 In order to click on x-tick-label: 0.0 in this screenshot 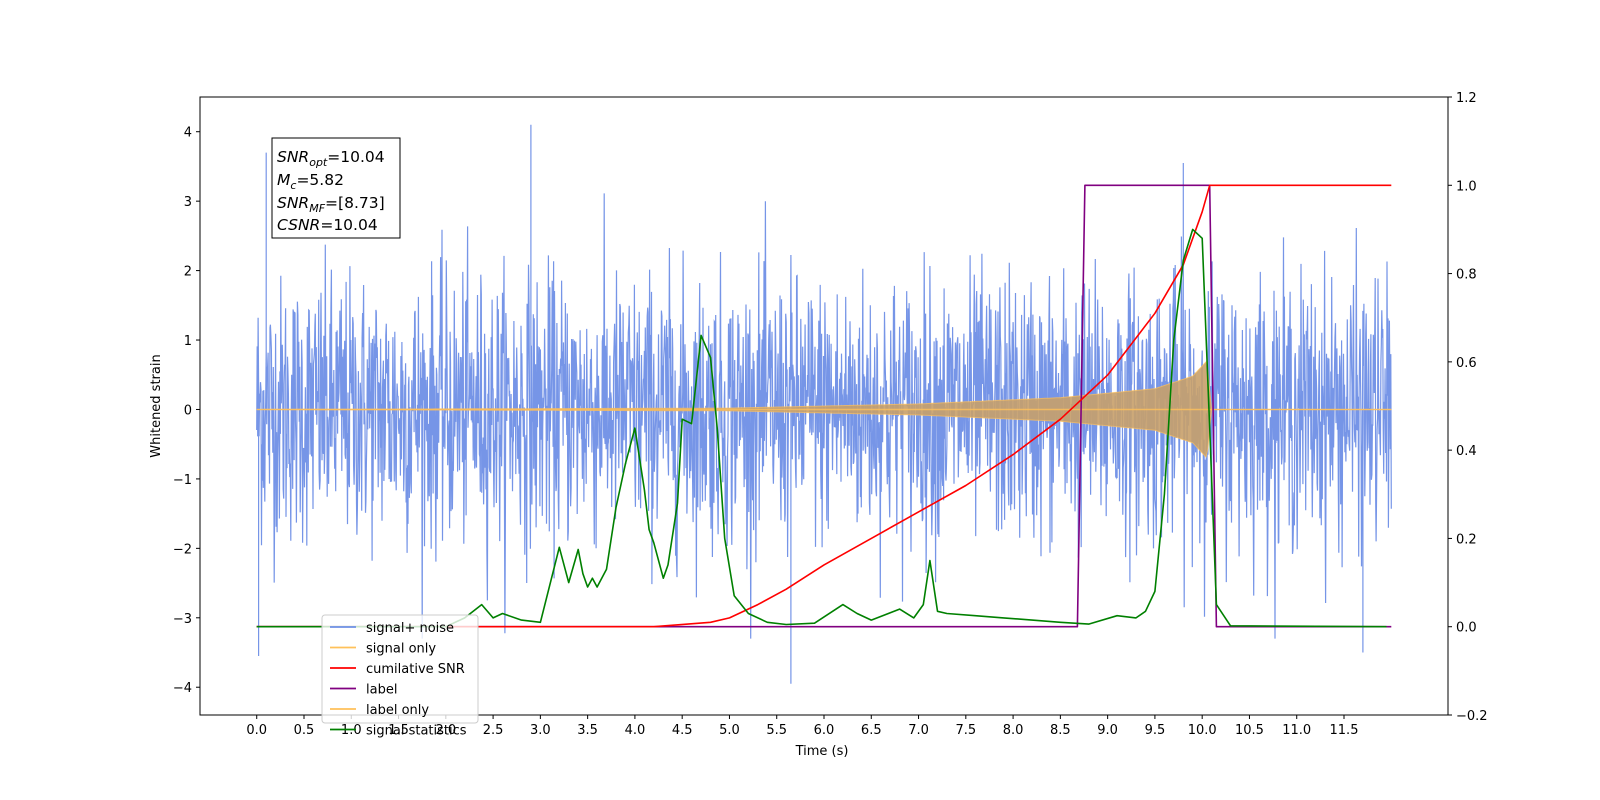, I will do `click(256, 730)`.